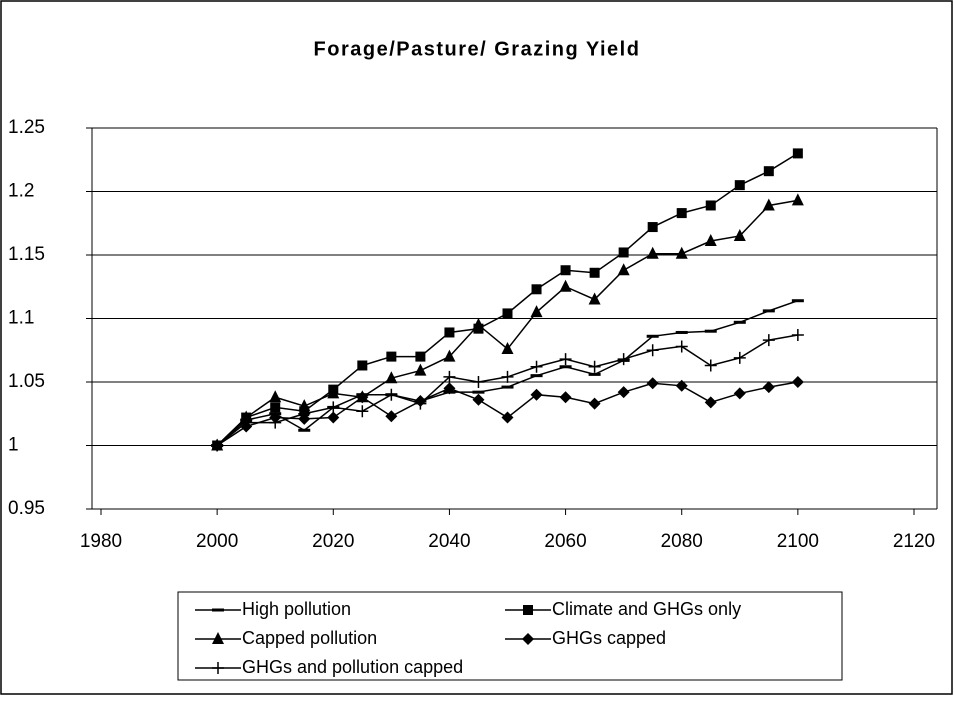 This screenshot has height=701, width=954. I want to click on y-tick-label: 1.05, so click(26, 381).